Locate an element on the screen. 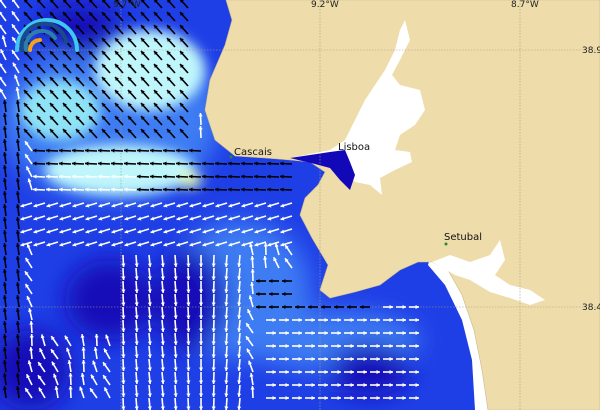  place-lisboa: Lisboa is located at coordinates (354, 147).